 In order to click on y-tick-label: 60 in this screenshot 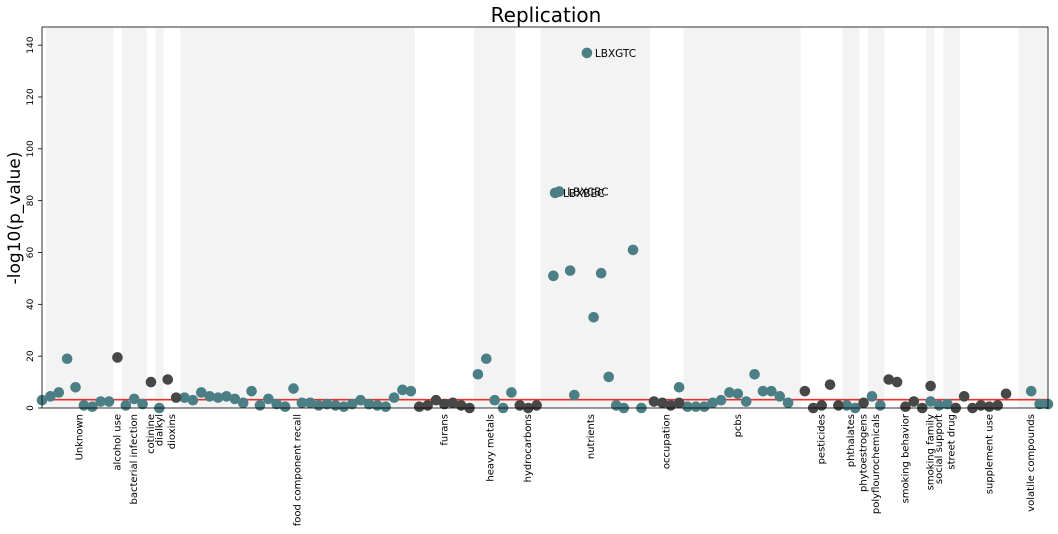, I will do `click(31, 252)`.